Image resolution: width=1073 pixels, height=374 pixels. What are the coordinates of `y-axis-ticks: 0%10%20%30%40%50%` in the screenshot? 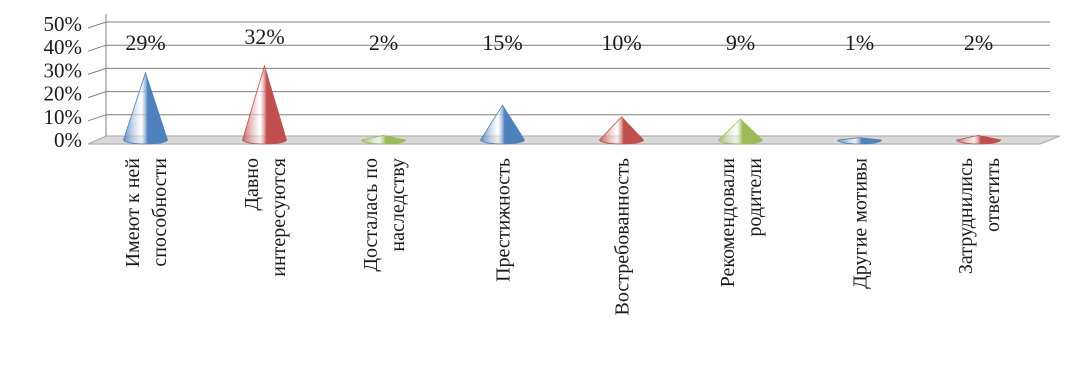 It's located at (63, 82).